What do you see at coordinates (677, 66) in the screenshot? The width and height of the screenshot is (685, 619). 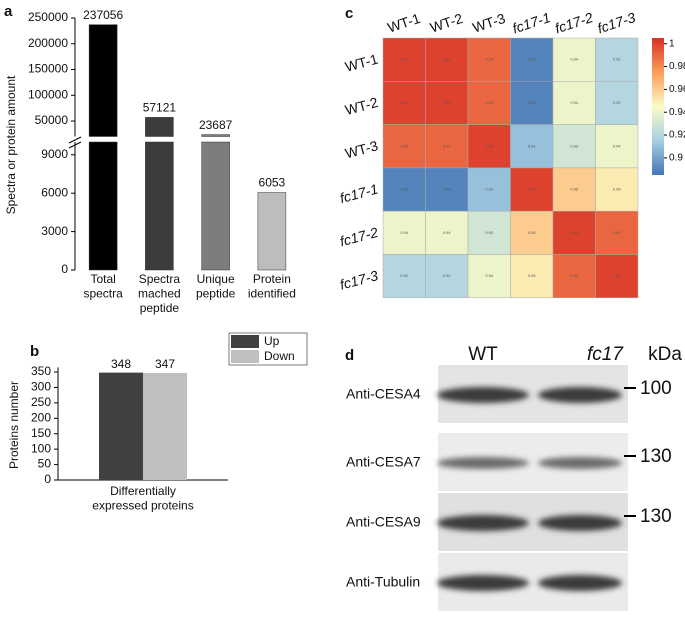 I see `colorbar-tick-label: 0.98` at bounding box center [677, 66].